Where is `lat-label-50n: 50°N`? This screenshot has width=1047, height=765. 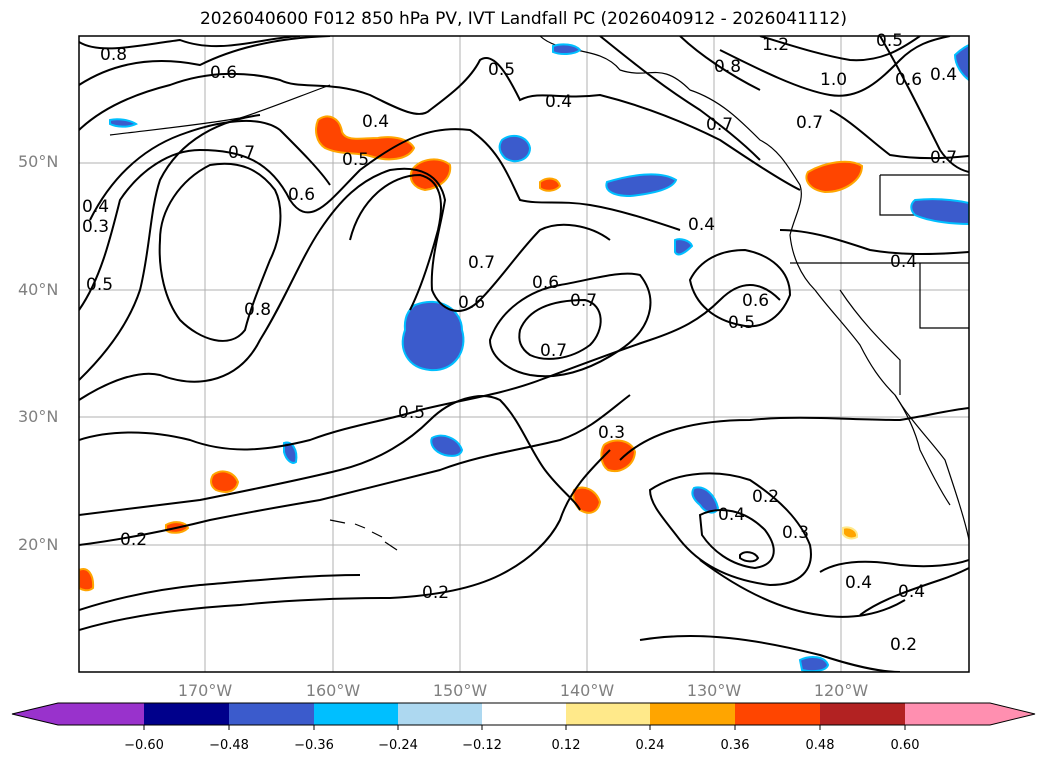
lat-label-50n: 50°N is located at coordinates (38, 161).